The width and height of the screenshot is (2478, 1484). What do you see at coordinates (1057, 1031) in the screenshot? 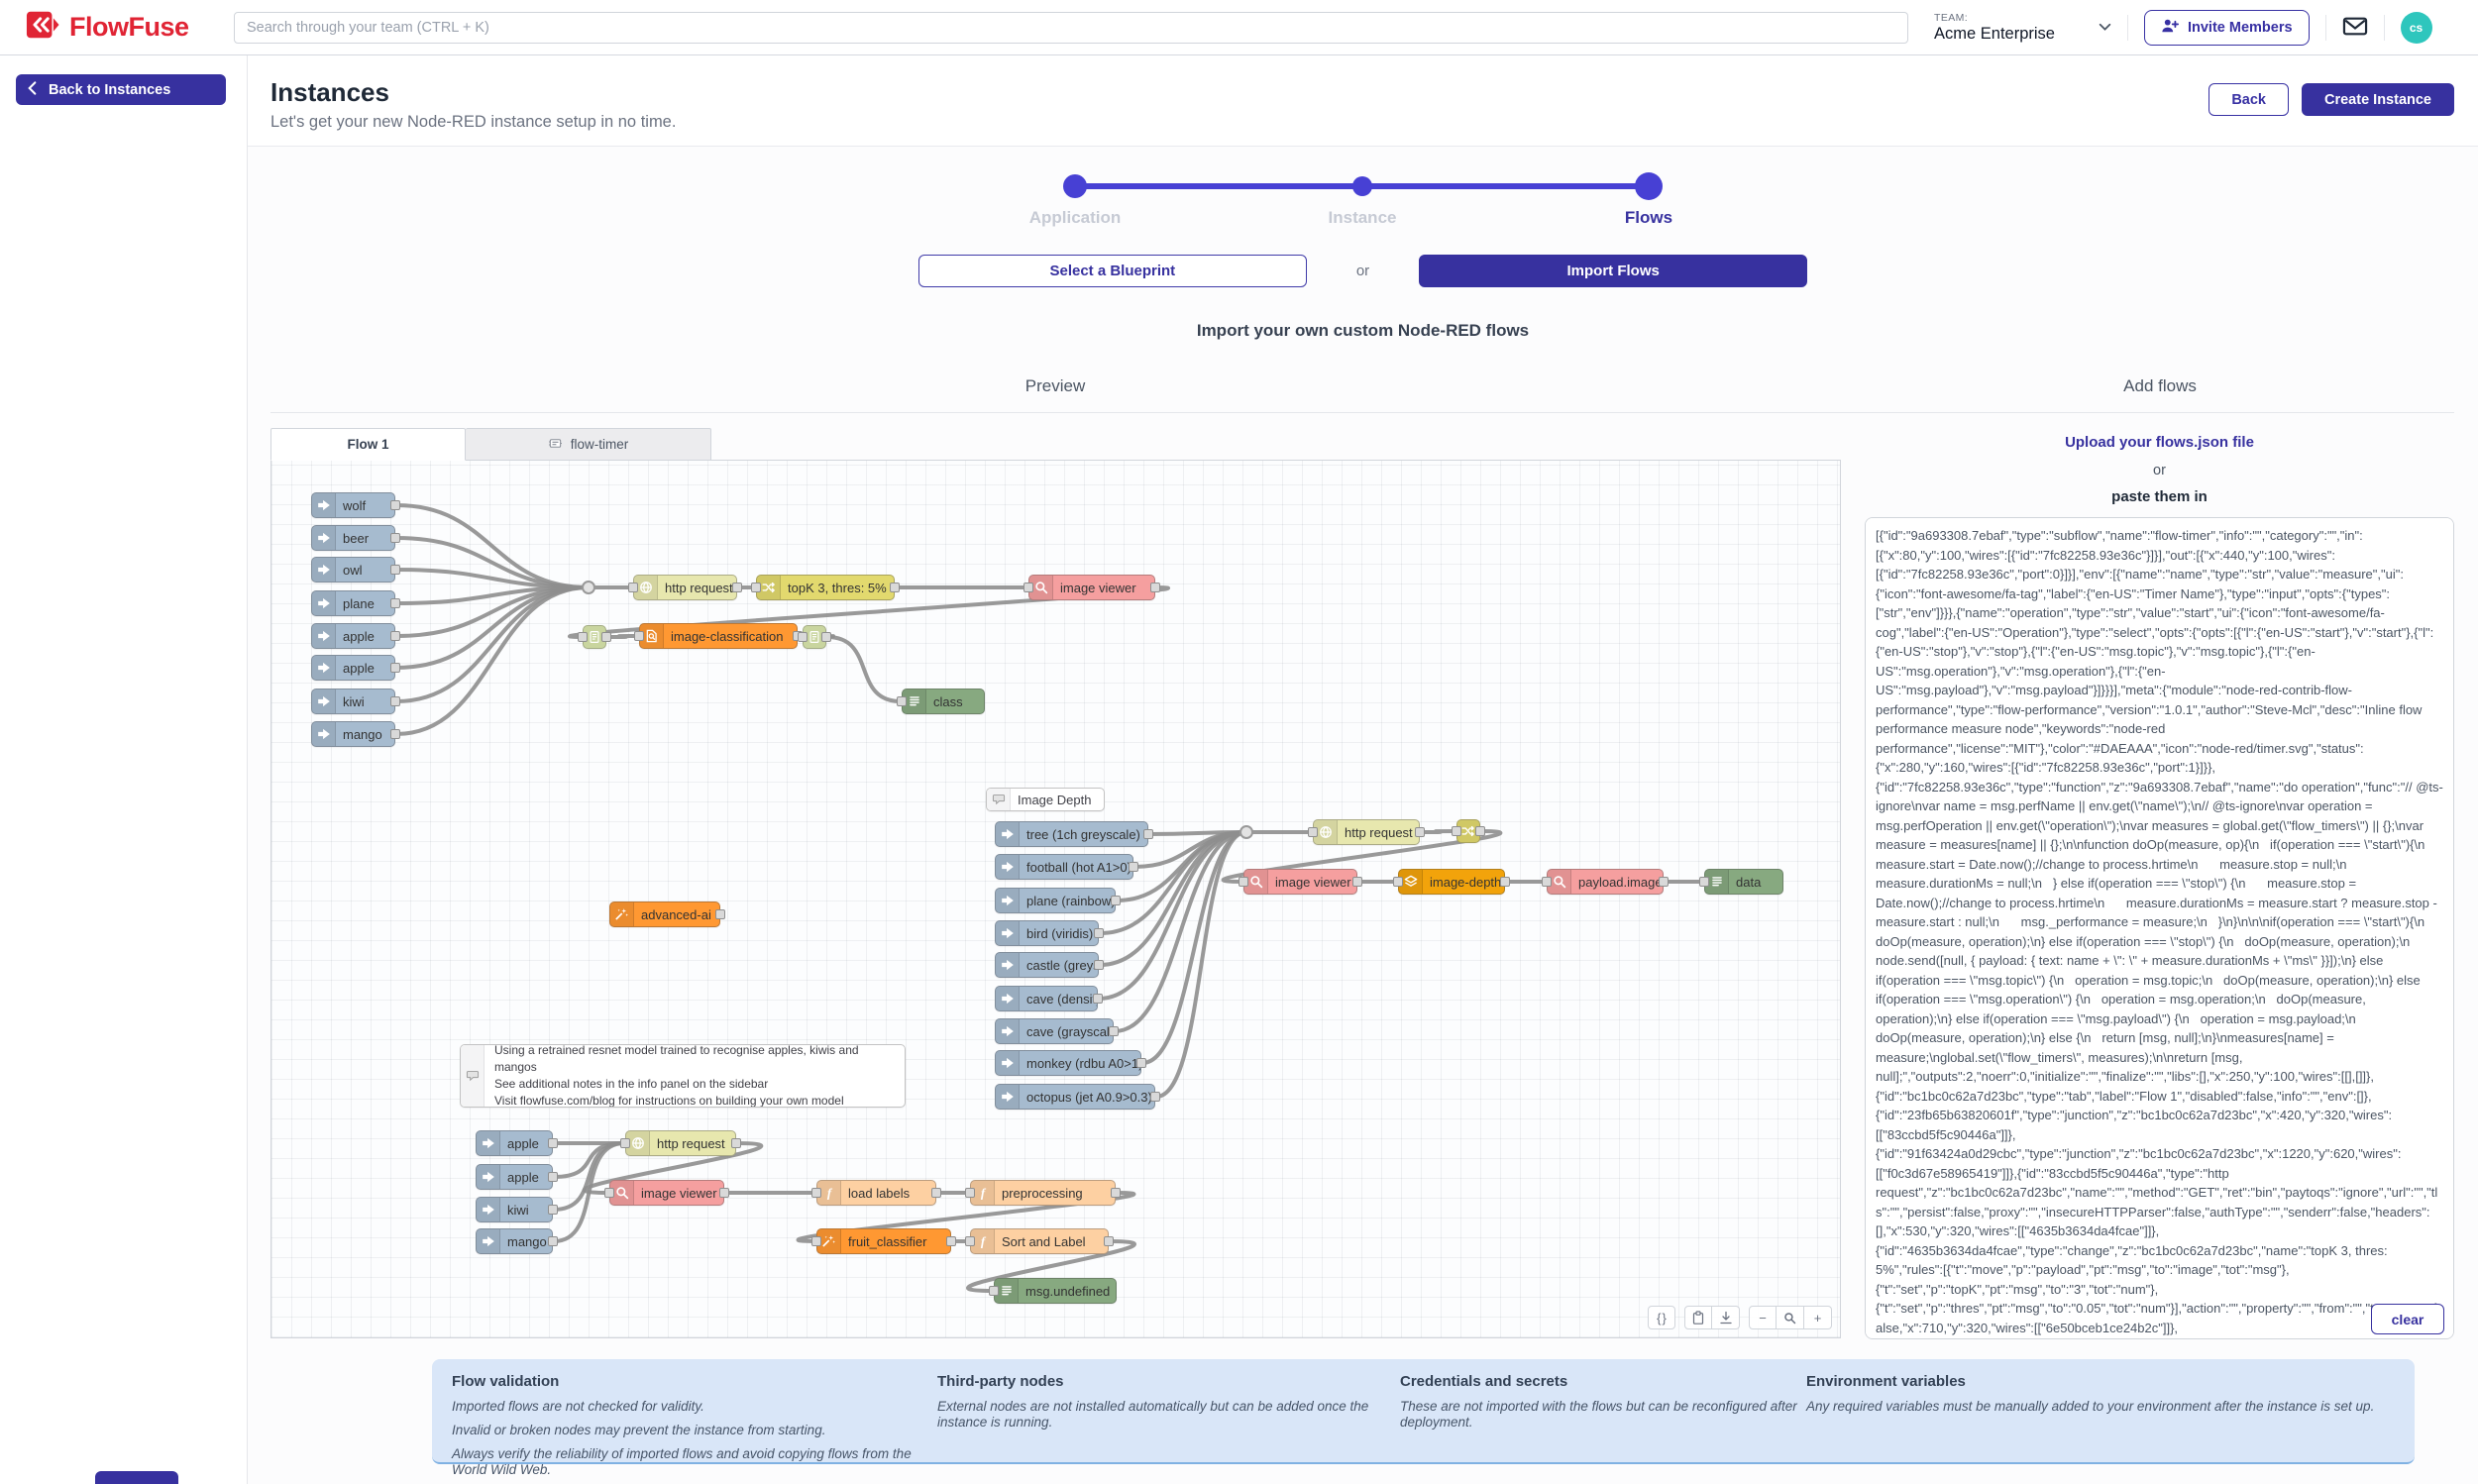
I see `flow-node-caveGI: cave (grayscale)` at bounding box center [1057, 1031].